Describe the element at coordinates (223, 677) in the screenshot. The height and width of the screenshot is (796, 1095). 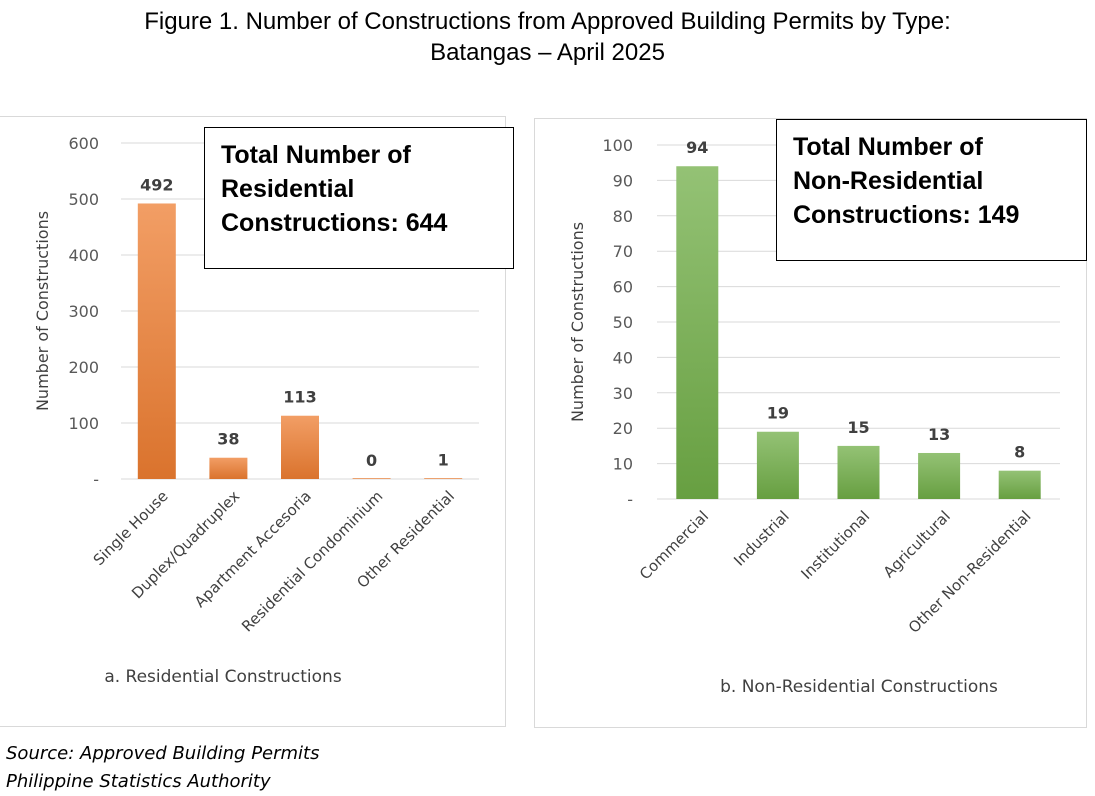
I see `res-chart-title: a. Residential Constructions` at that location.